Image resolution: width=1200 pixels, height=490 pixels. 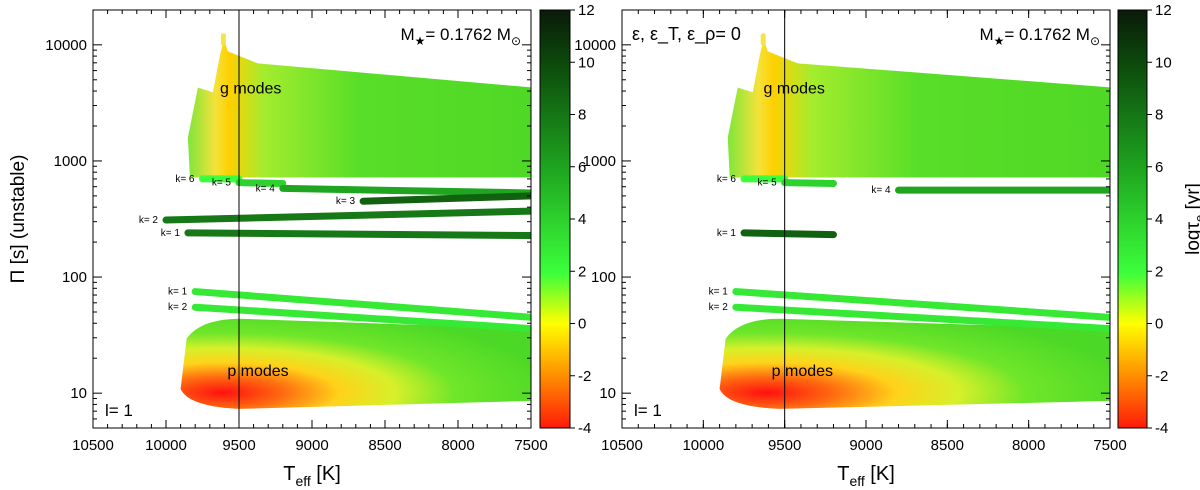 I want to click on y-axis-label: Π [s] (unstable), so click(x=18, y=219).